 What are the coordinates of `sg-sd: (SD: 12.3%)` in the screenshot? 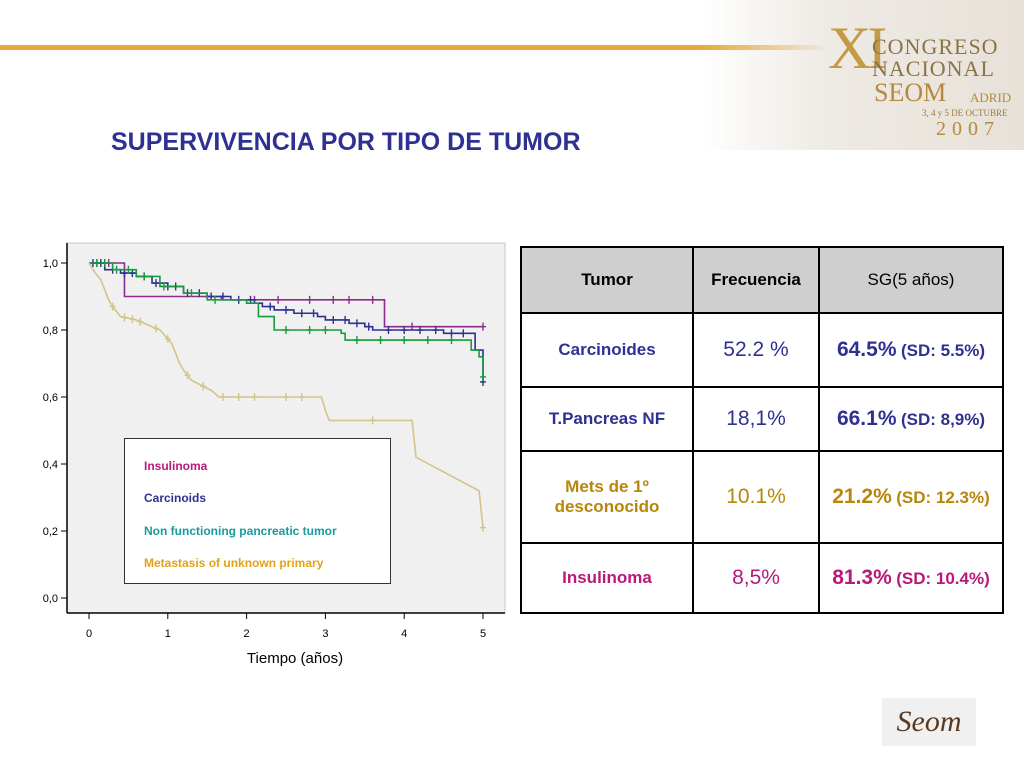 It's located at (943, 497).